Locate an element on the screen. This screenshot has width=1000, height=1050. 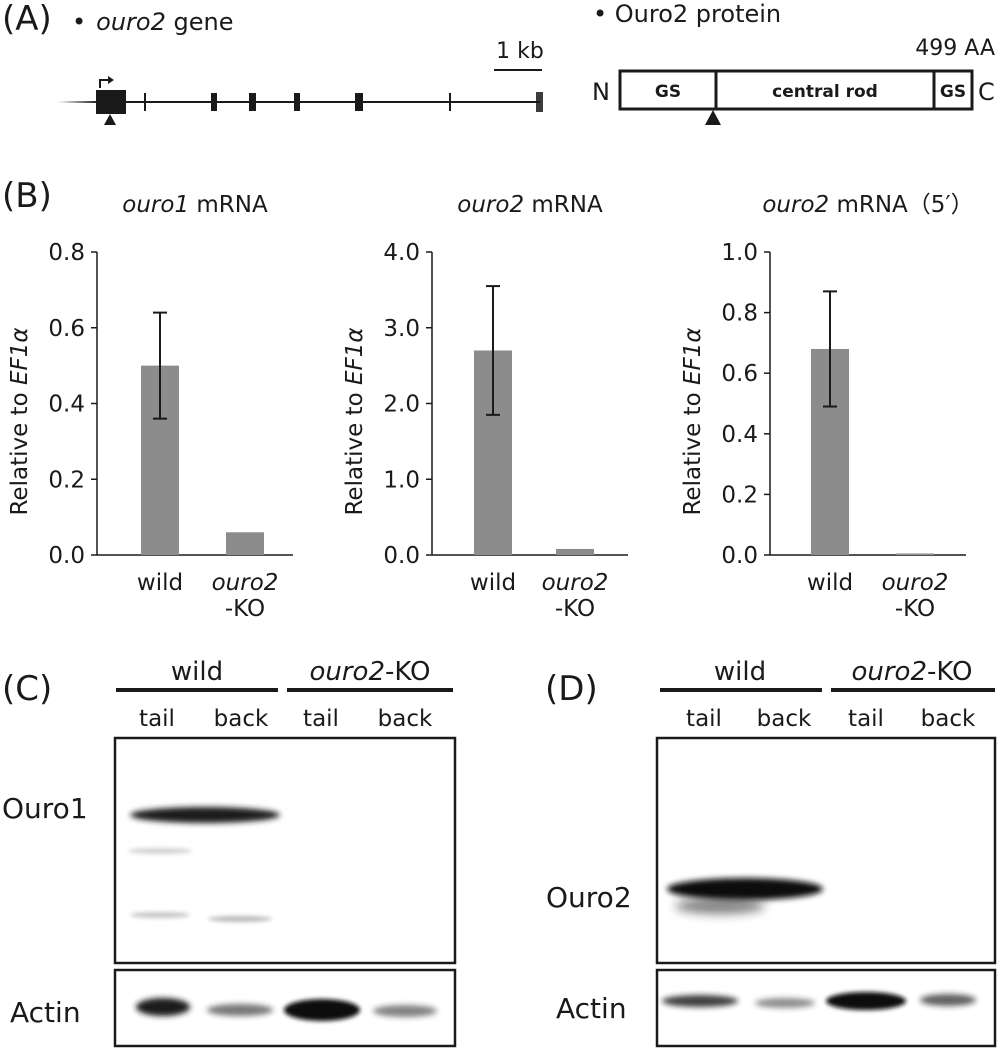
domain-gs-c: GS is located at coordinates (953, 92).